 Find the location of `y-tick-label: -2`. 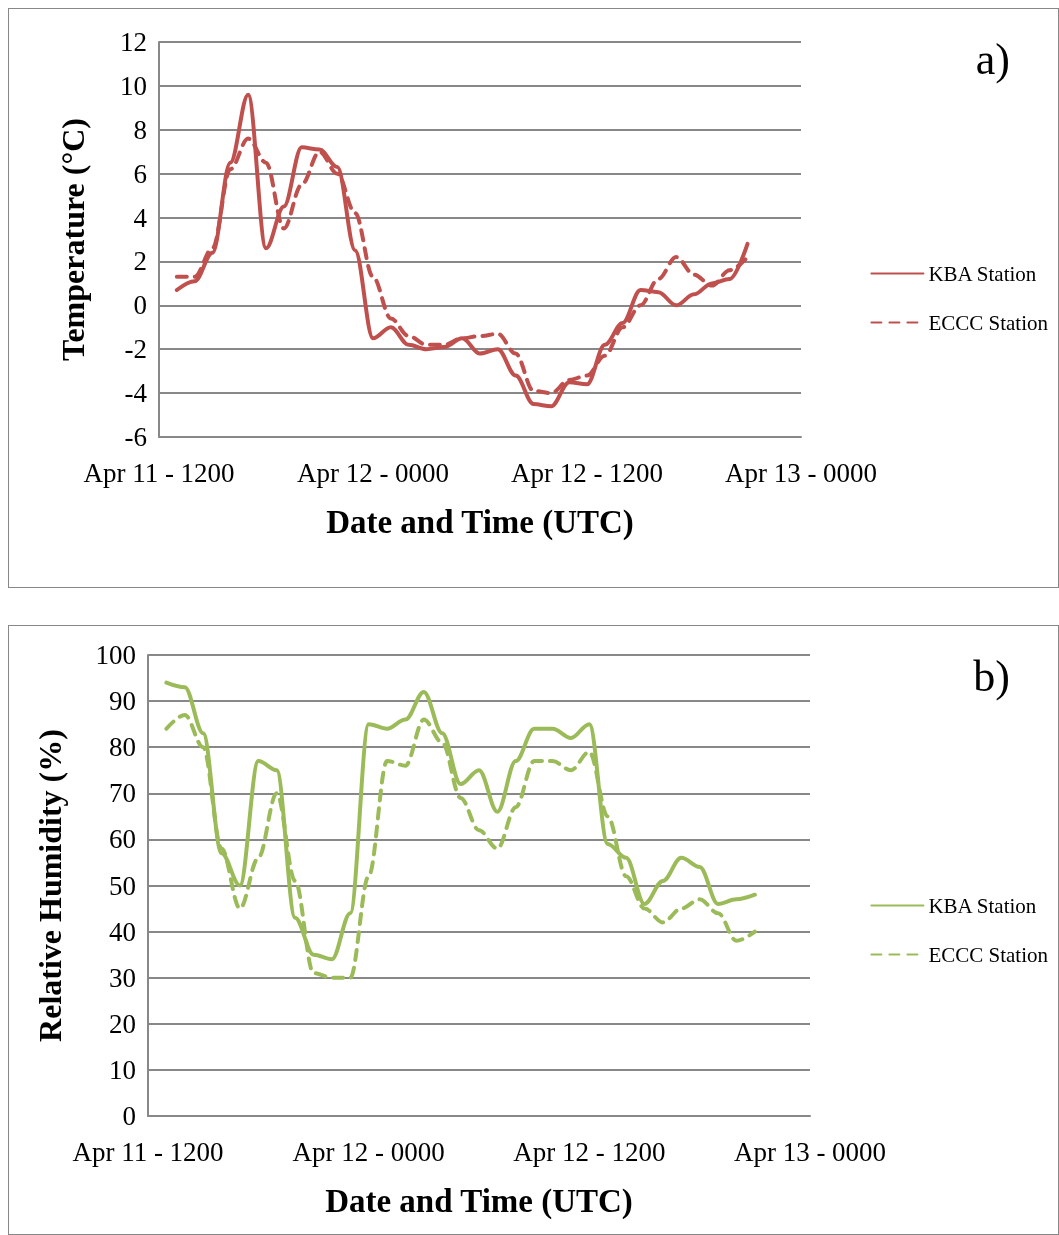

y-tick-label: -2 is located at coordinates (135, 349).